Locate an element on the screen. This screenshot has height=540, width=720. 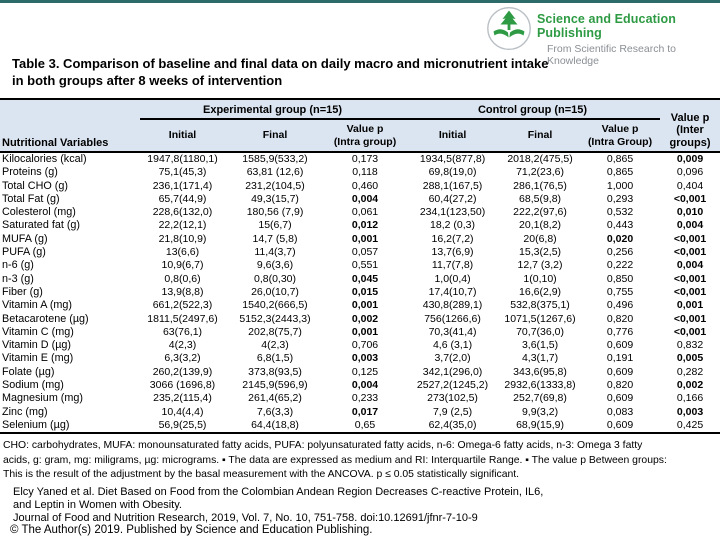
row-label: Kilocalories (kcal) is located at coordinates (44, 159).